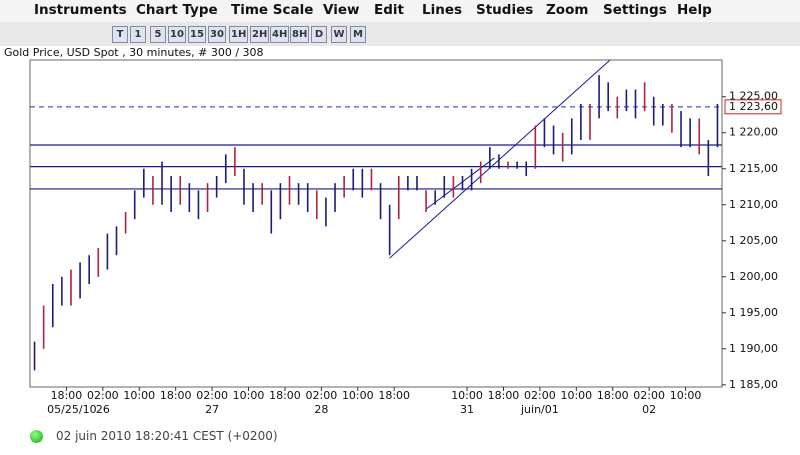  Describe the element at coordinates (36, 436) in the screenshot. I see `connection-indicator` at that location.